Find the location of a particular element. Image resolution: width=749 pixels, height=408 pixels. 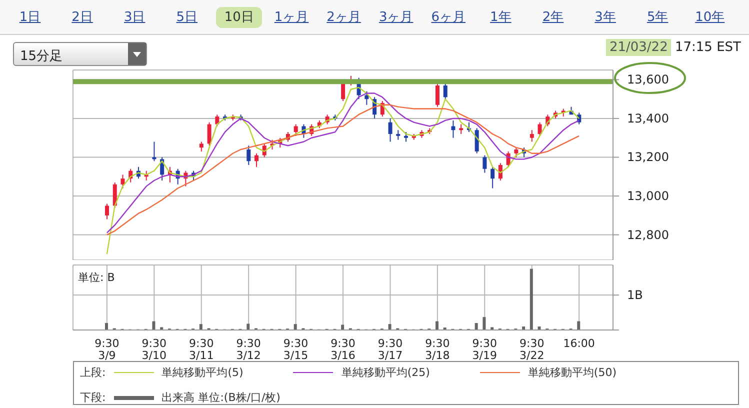

text: 5年 is located at coordinates (658, 17).